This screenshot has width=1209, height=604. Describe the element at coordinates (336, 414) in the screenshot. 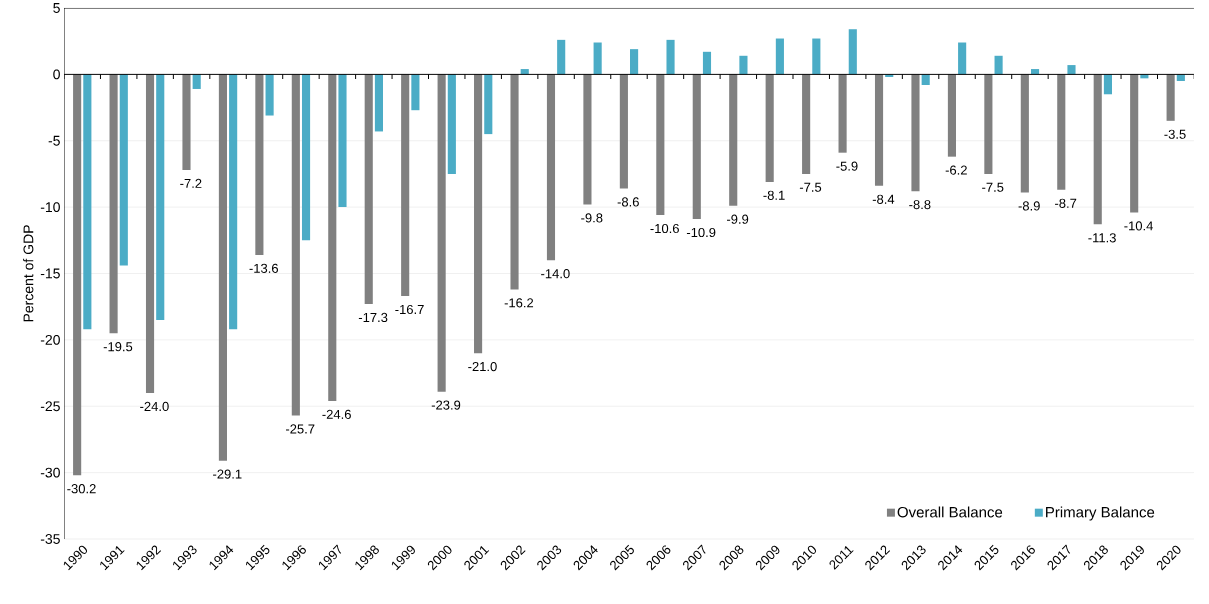

I see `data-label: -24.6` at that location.